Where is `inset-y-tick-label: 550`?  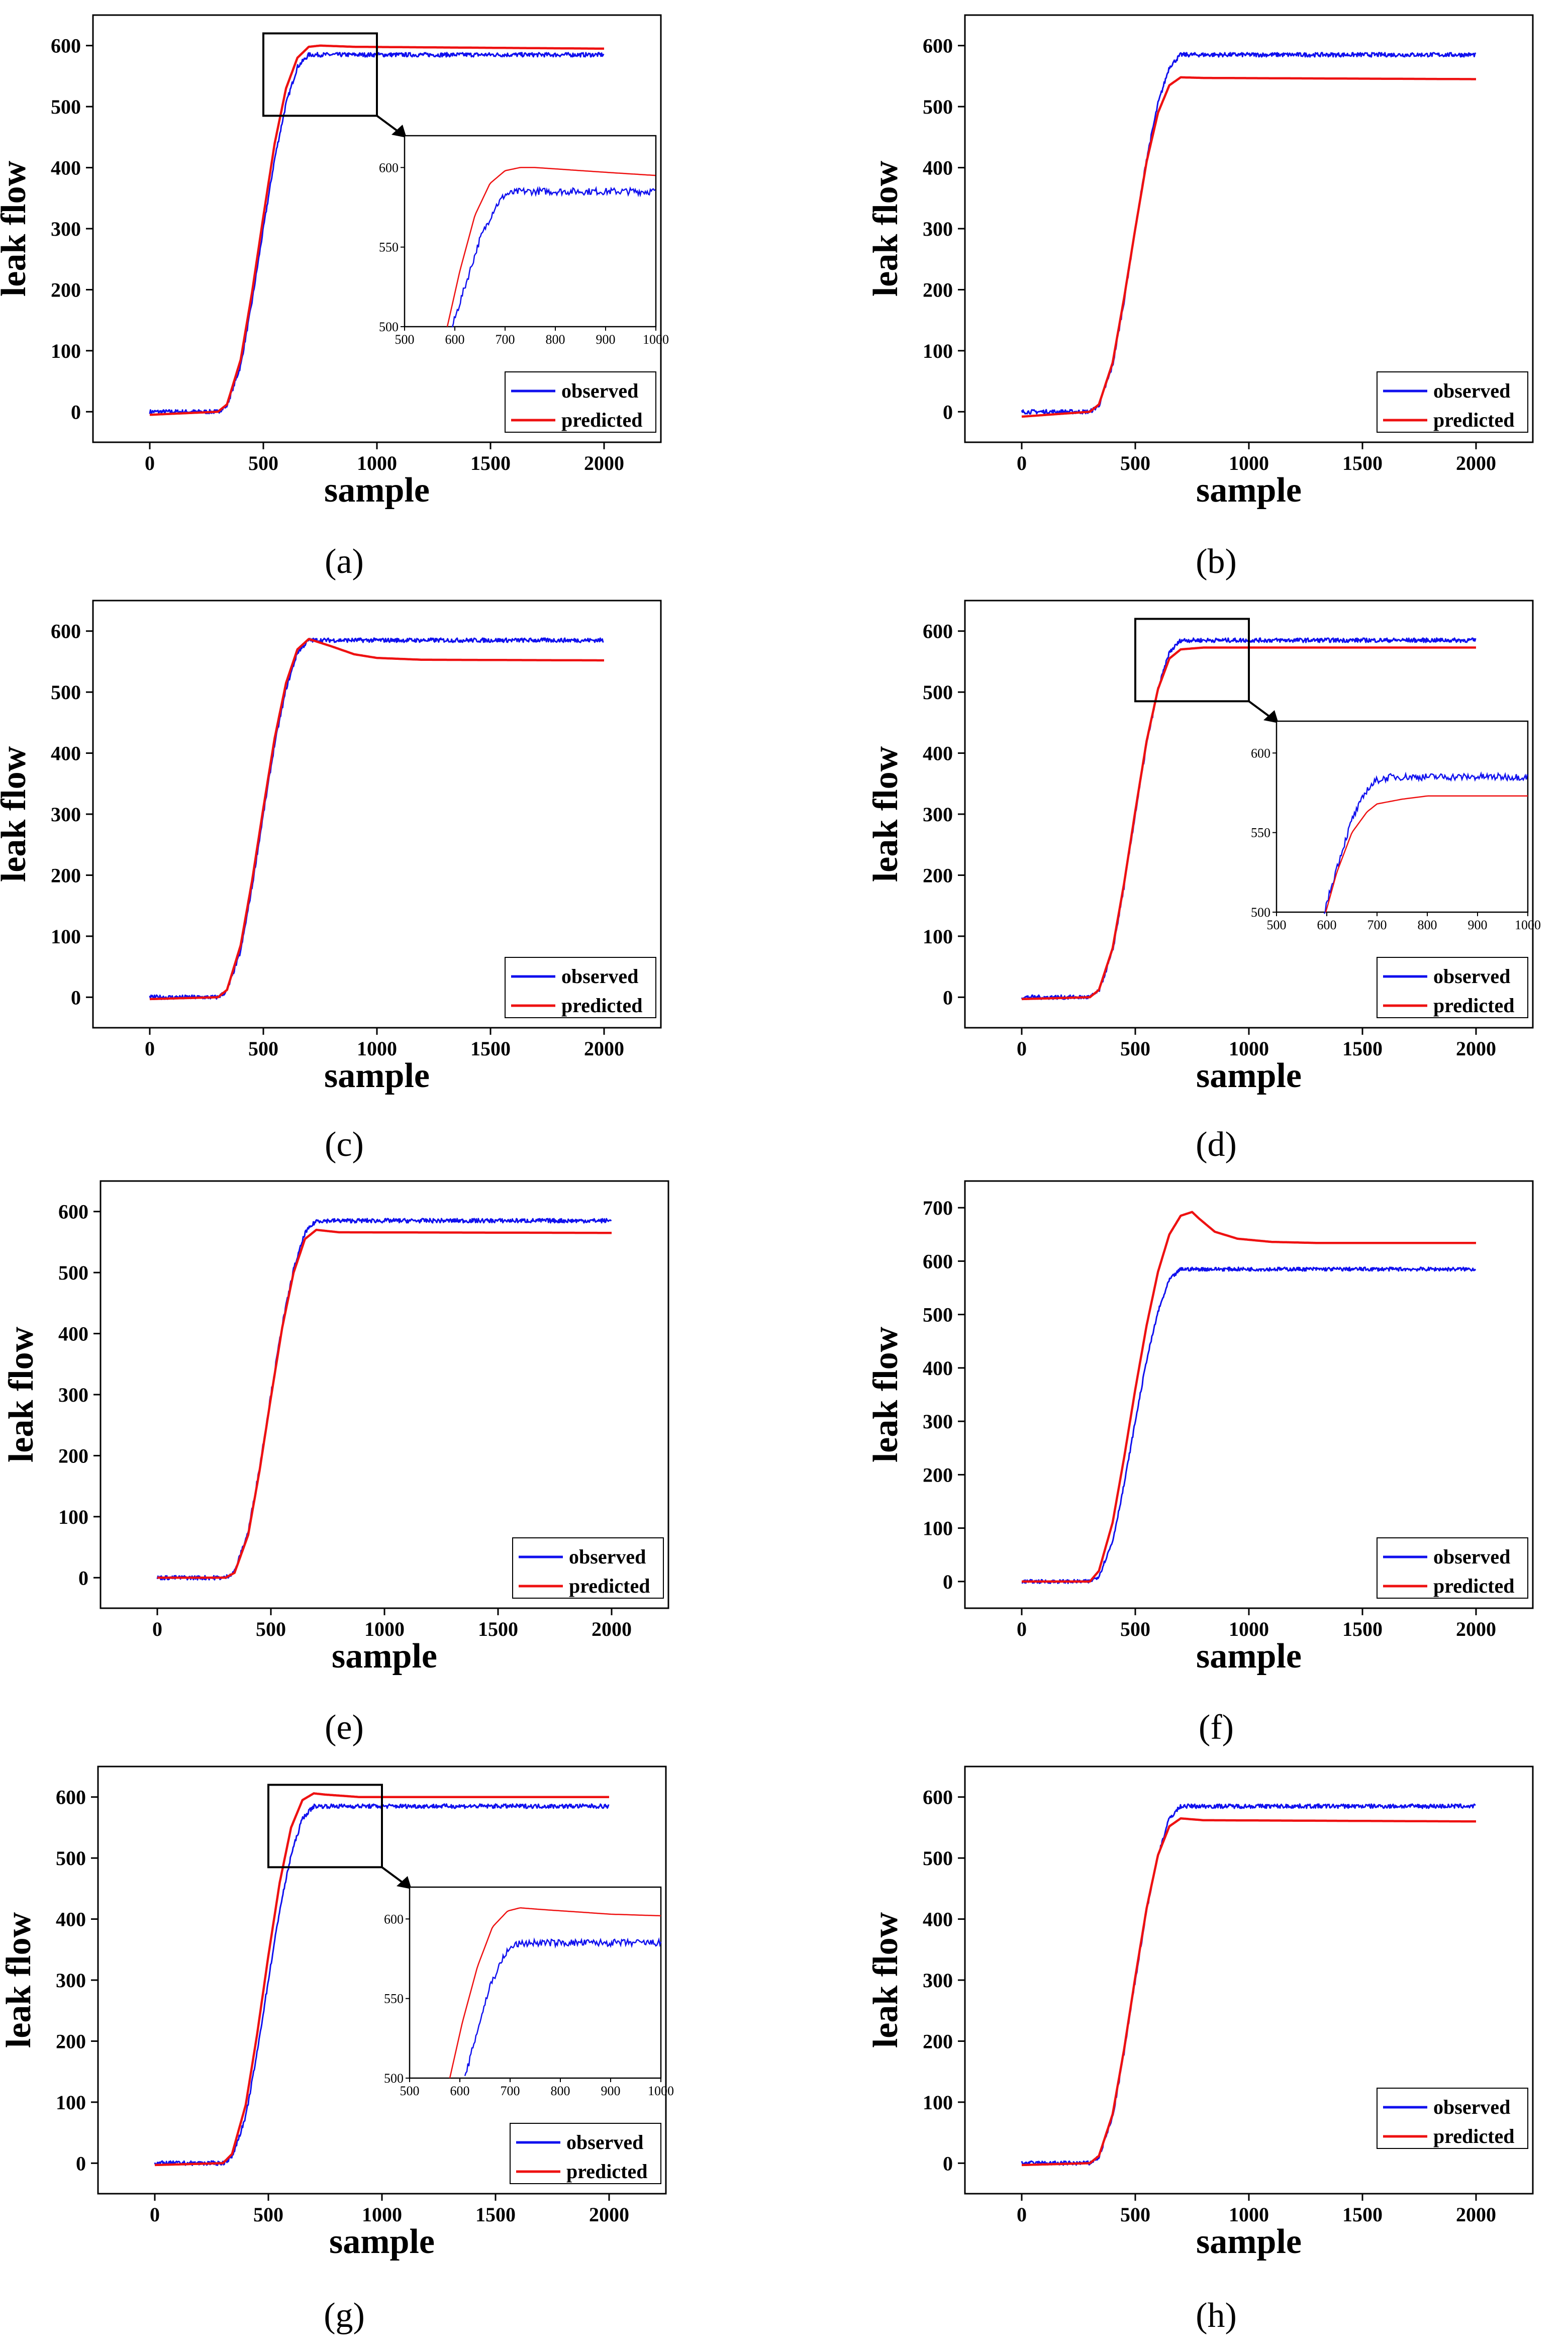 inset-y-tick-label: 550 is located at coordinates (394, 1999).